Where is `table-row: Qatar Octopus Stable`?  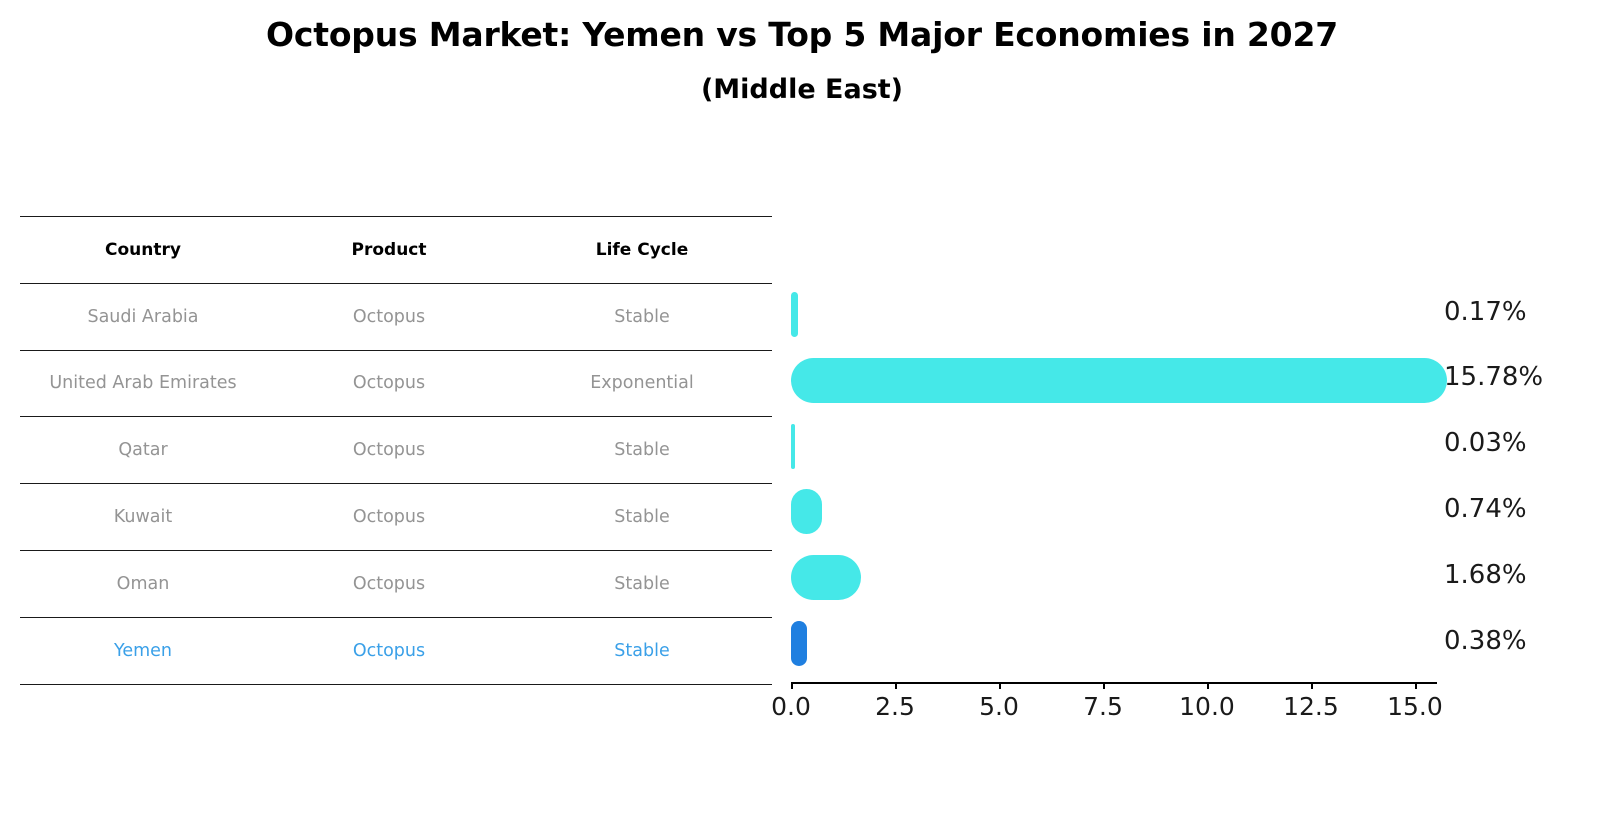 table-row: Qatar Octopus Stable is located at coordinates (396, 449).